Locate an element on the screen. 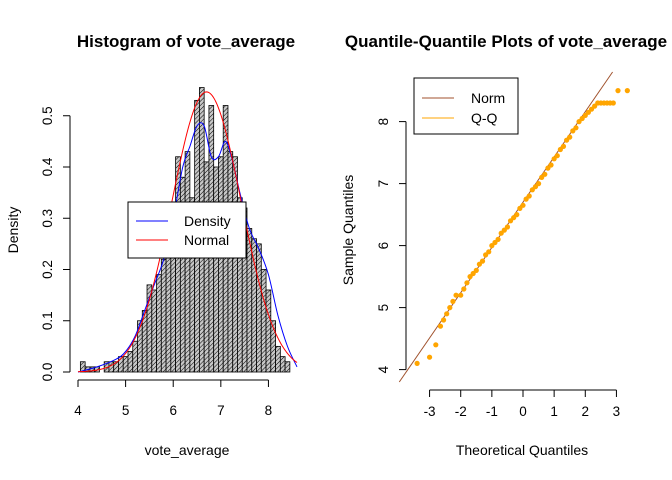 The image size is (672, 480). x-tick-label: -3 is located at coordinates (430, 411).